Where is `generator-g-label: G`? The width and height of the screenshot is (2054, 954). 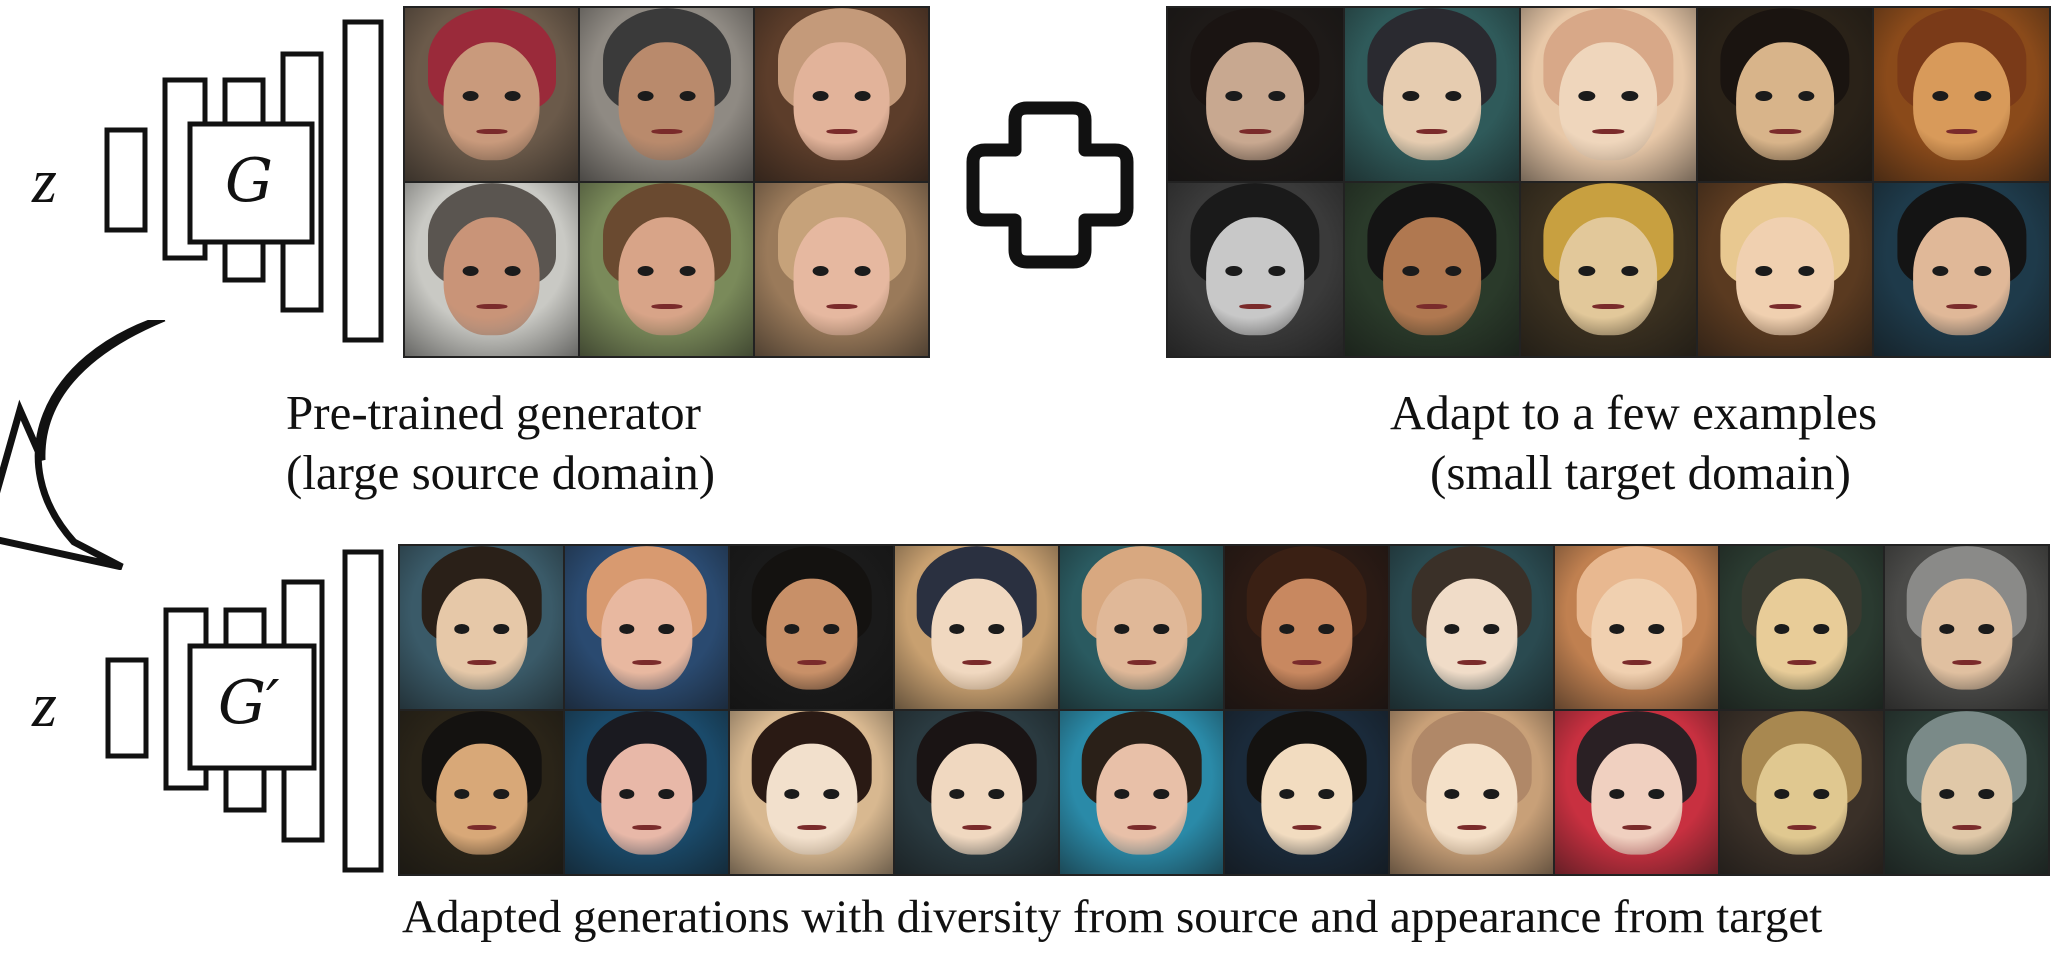 generator-g-label: G is located at coordinates (249, 181).